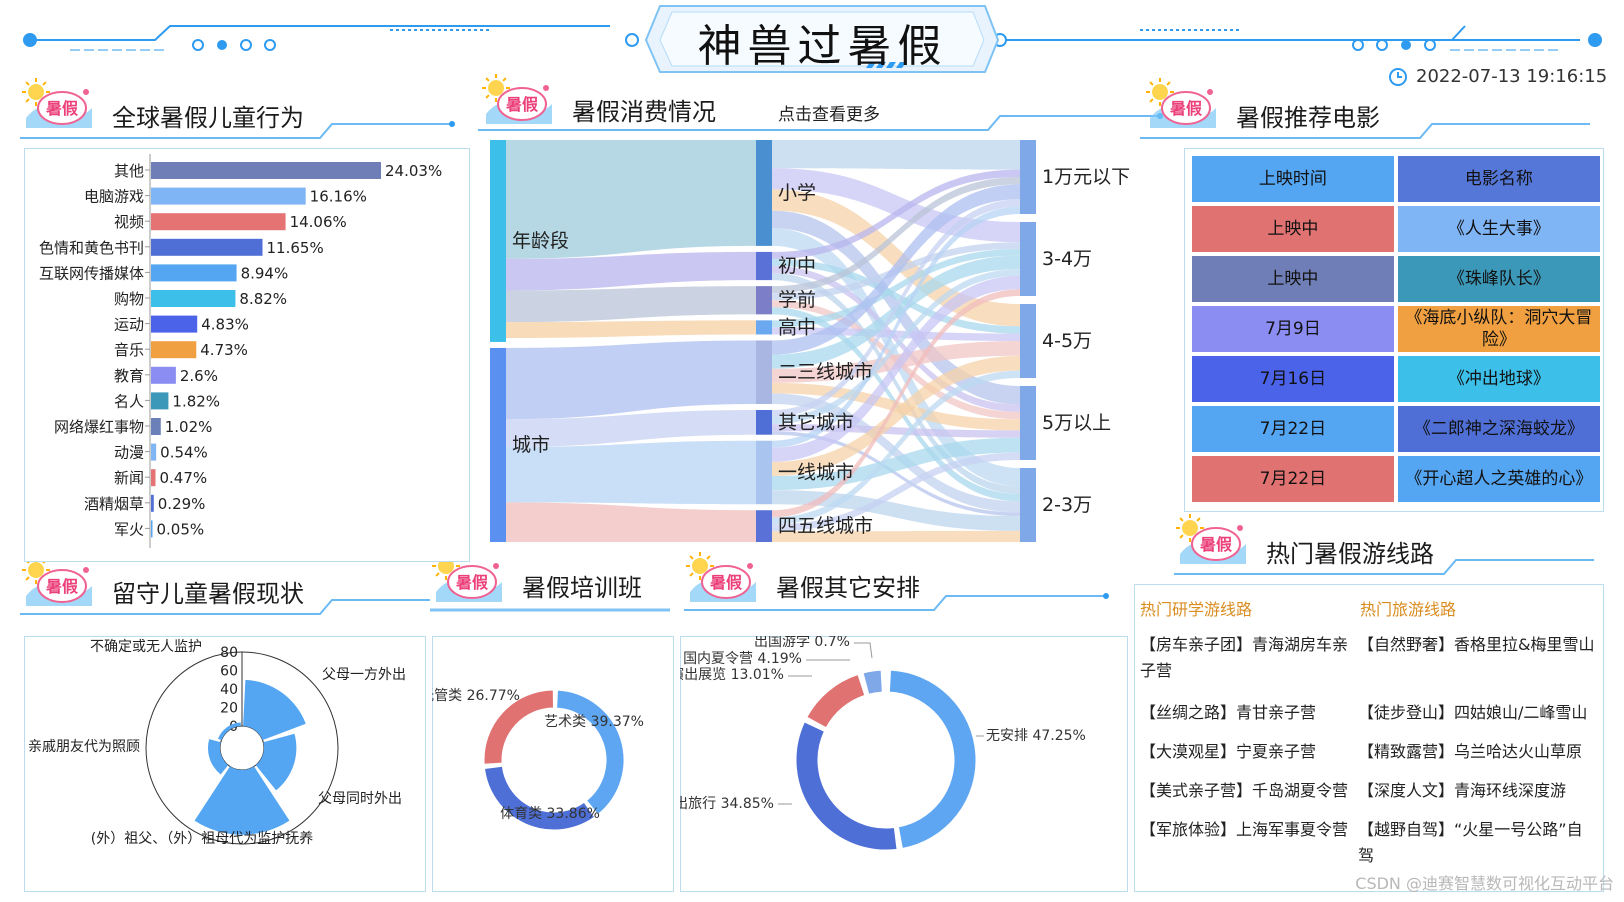  Describe the element at coordinates (129, 325) in the screenshot. I see `bar-category-label: 运动` at that location.